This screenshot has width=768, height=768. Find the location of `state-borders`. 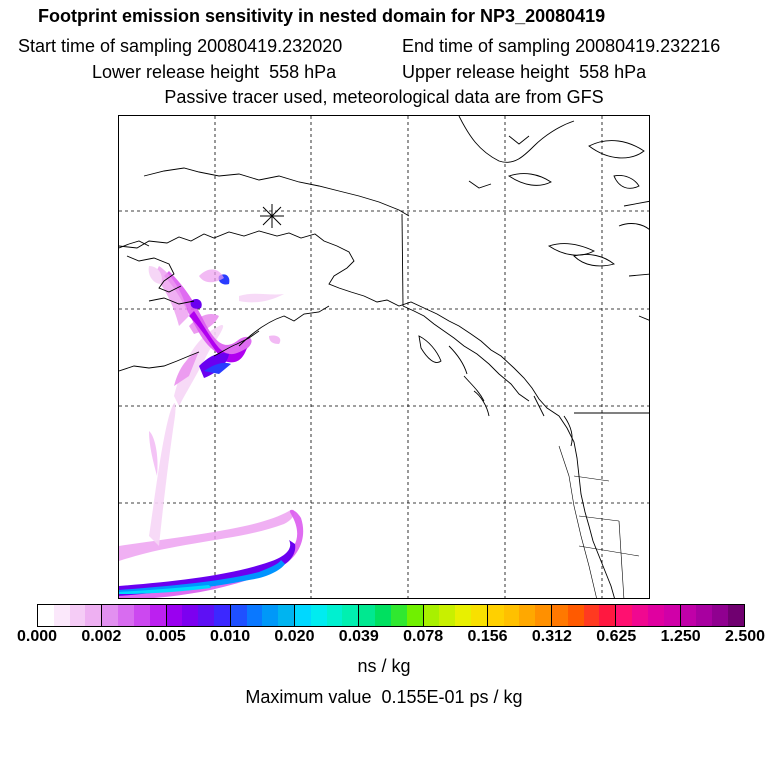

state-borders is located at coordinates (599, 521).